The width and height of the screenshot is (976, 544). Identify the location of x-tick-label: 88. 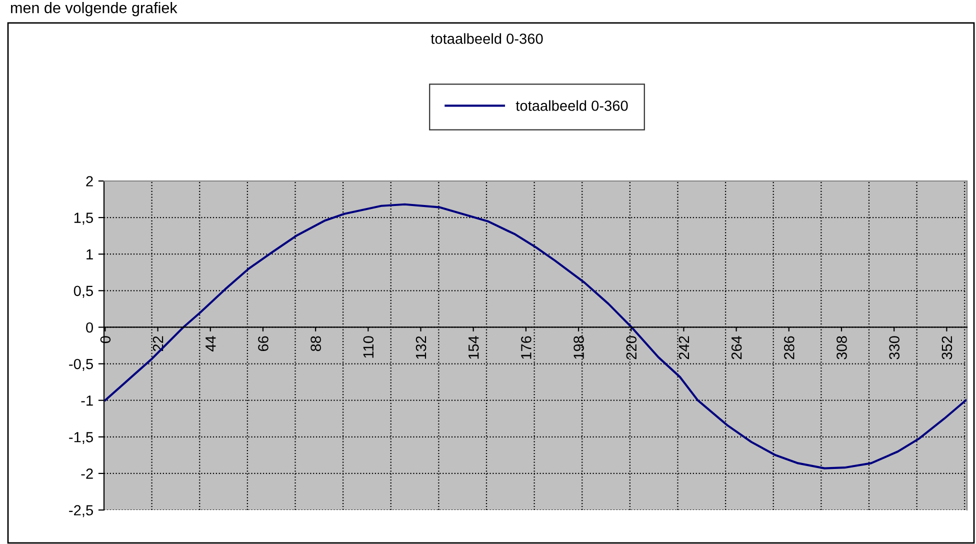
(315, 344).